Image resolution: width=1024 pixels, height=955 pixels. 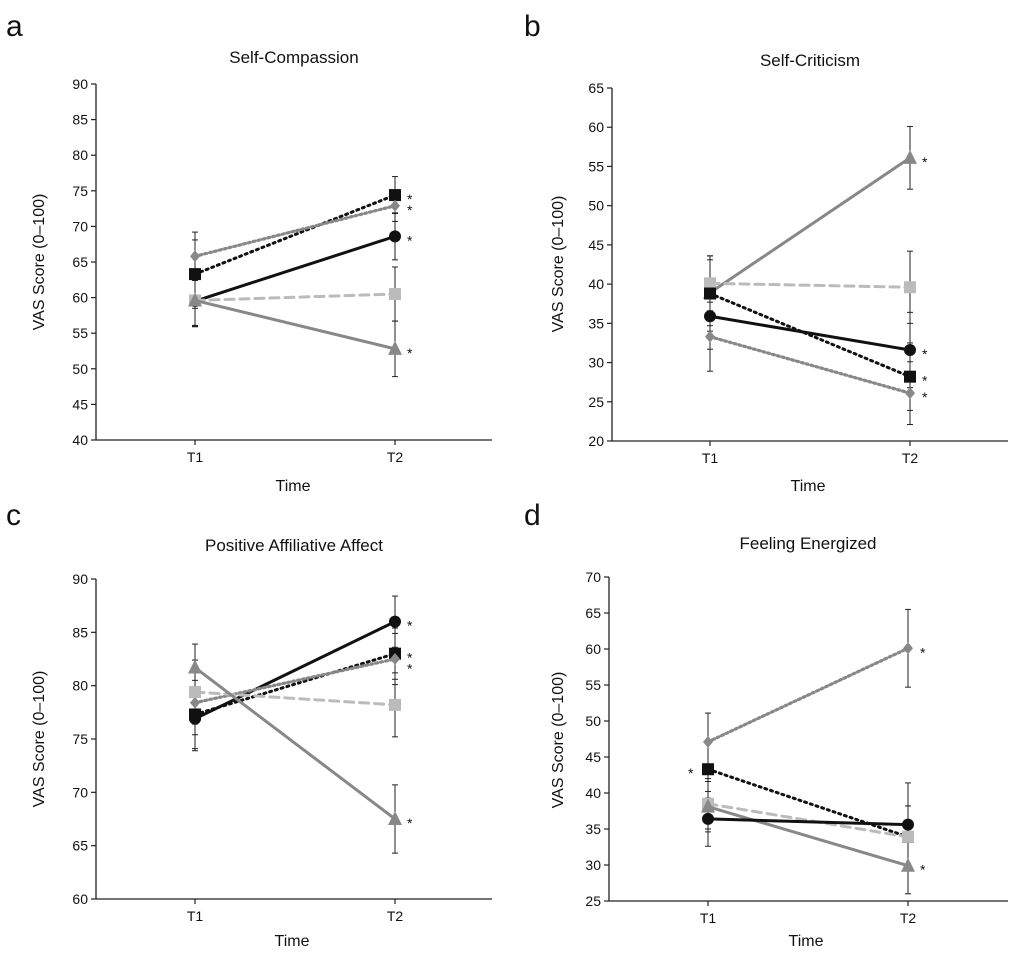 What do you see at coordinates (532, 26) in the screenshot?
I see `panel-letter-b: b` at bounding box center [532, 26].